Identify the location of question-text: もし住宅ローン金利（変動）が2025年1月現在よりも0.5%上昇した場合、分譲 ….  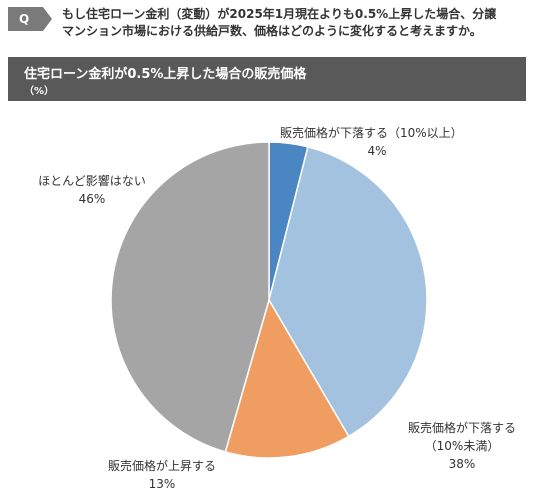
(296, 23).